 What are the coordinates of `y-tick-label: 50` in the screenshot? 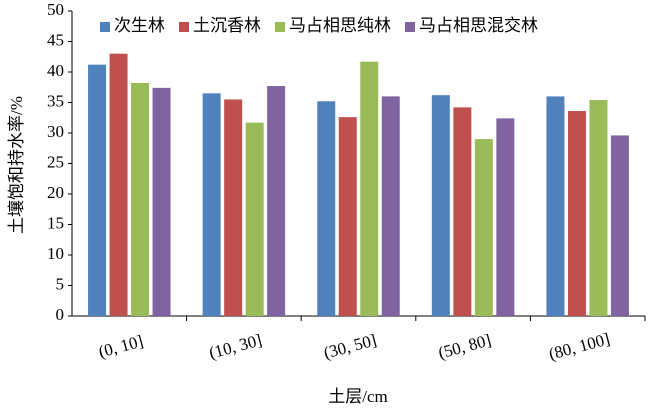 It's located at (55, 9).